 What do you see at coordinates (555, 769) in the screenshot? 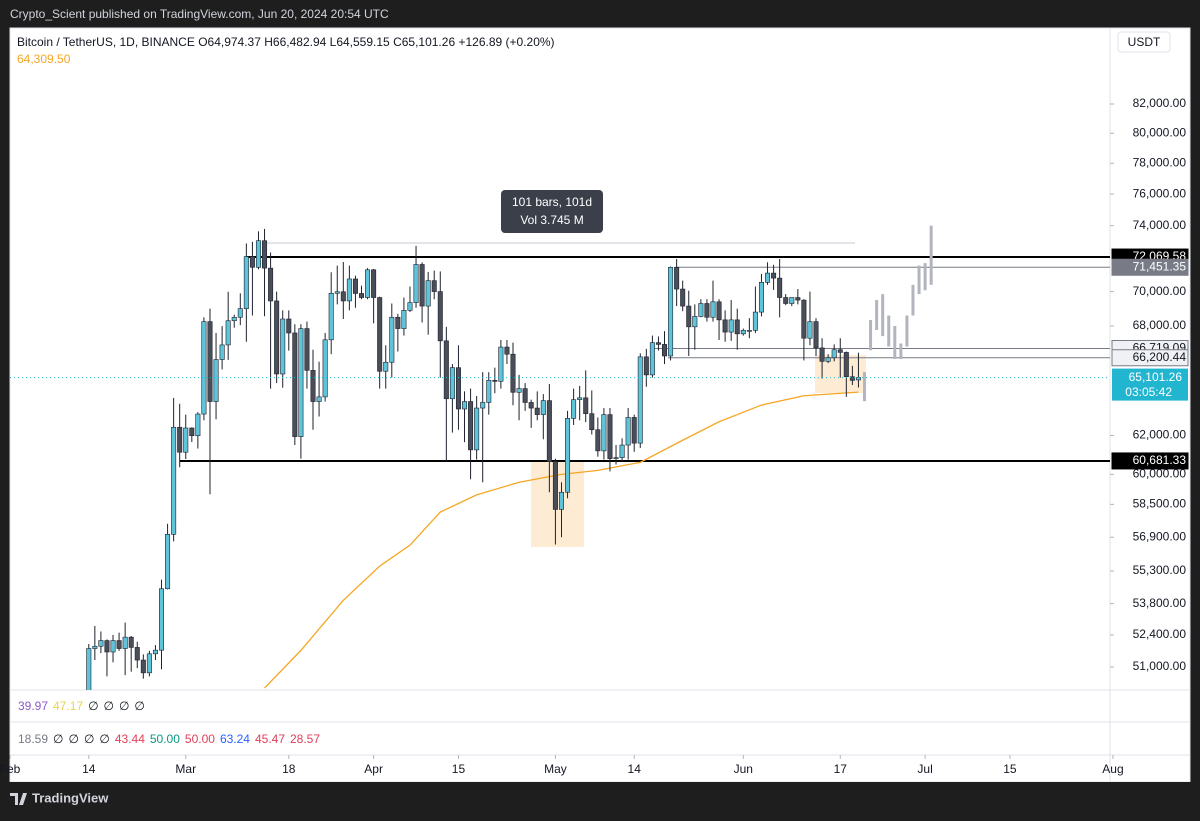
I see `x-tick-label: May` at bounding box center [555, 769].